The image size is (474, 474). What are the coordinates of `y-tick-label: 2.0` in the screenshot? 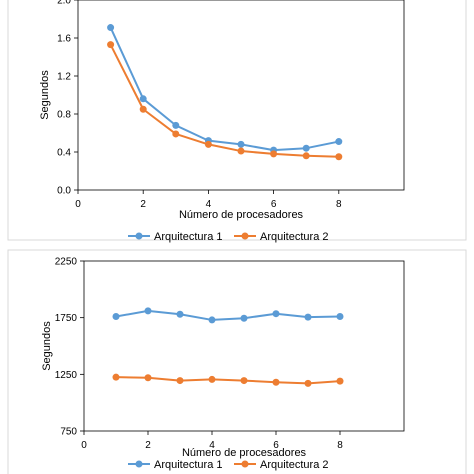 It's located at (64, 3).